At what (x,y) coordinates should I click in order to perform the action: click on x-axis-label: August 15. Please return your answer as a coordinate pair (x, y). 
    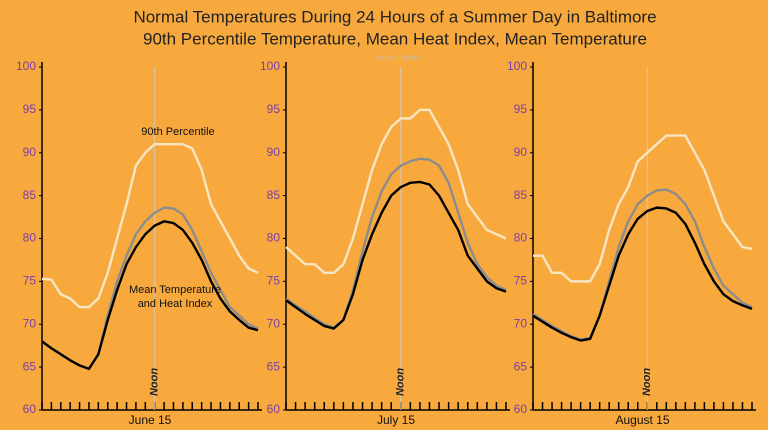
    Looking at the image, I should click on (642, 420).